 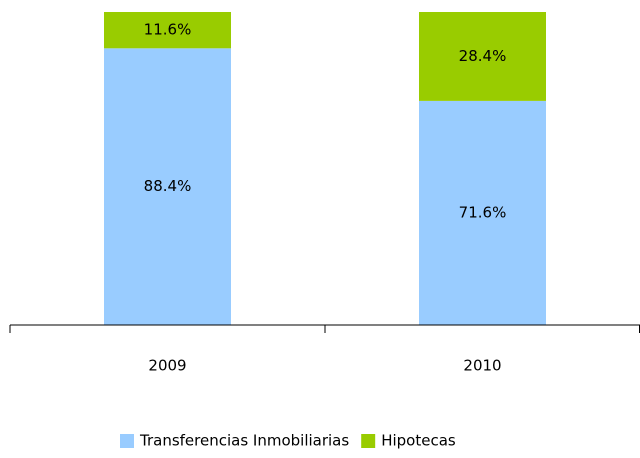 I want to click on data-label: 71.6%, so click(x=483, y=212).